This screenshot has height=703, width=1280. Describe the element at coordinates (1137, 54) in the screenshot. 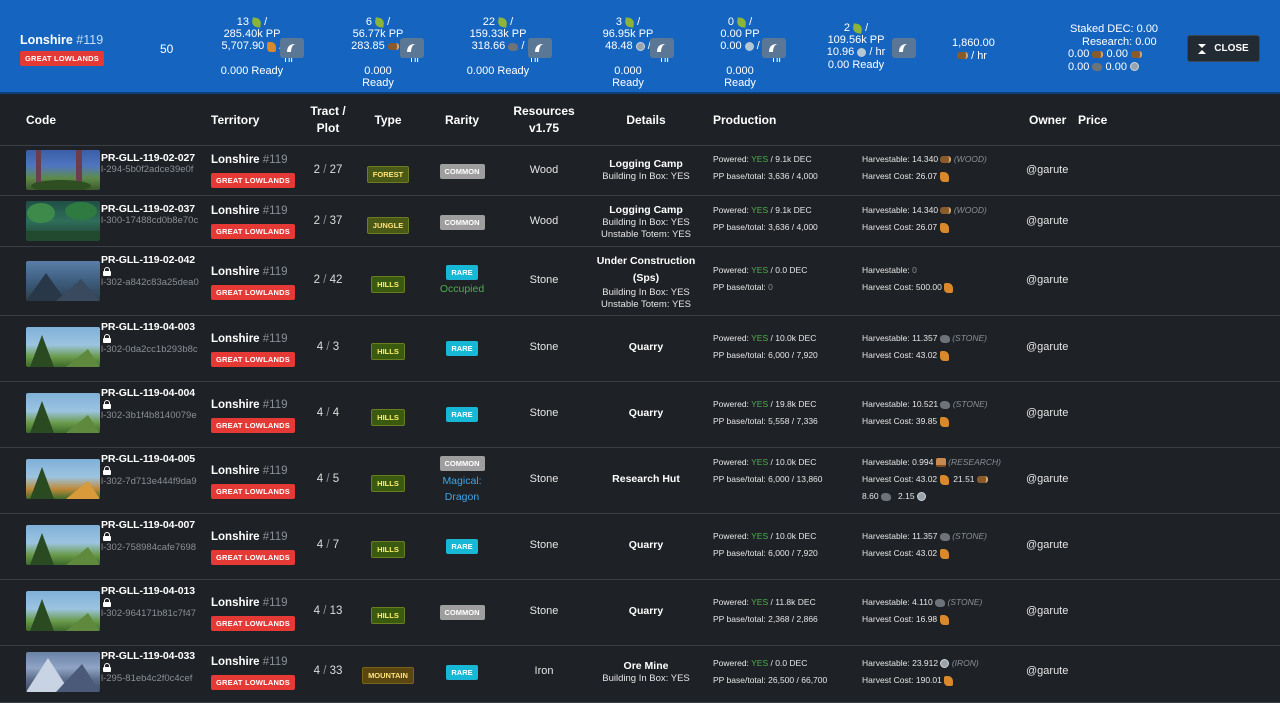

I see `wood-icon` at that location.